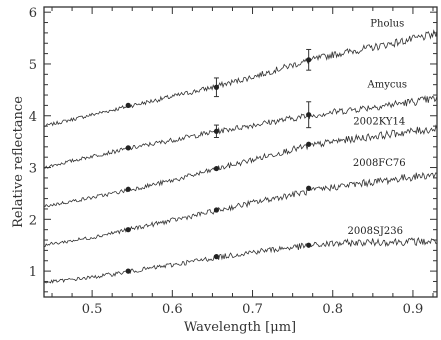  I want to click on y-tick-label: 4, so click(33, 117).